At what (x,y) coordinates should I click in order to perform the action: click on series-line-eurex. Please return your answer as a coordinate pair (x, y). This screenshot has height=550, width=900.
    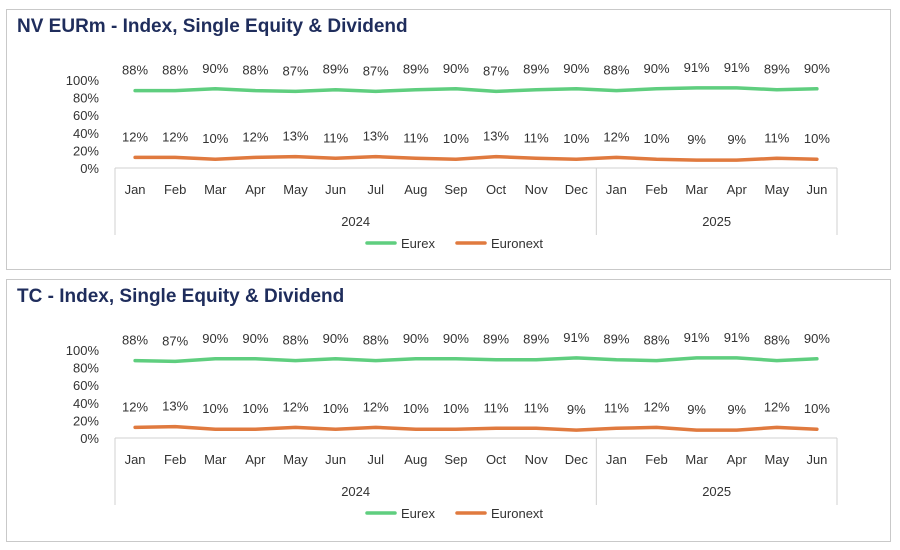
    Looking at the image, I should click on (476, 90).